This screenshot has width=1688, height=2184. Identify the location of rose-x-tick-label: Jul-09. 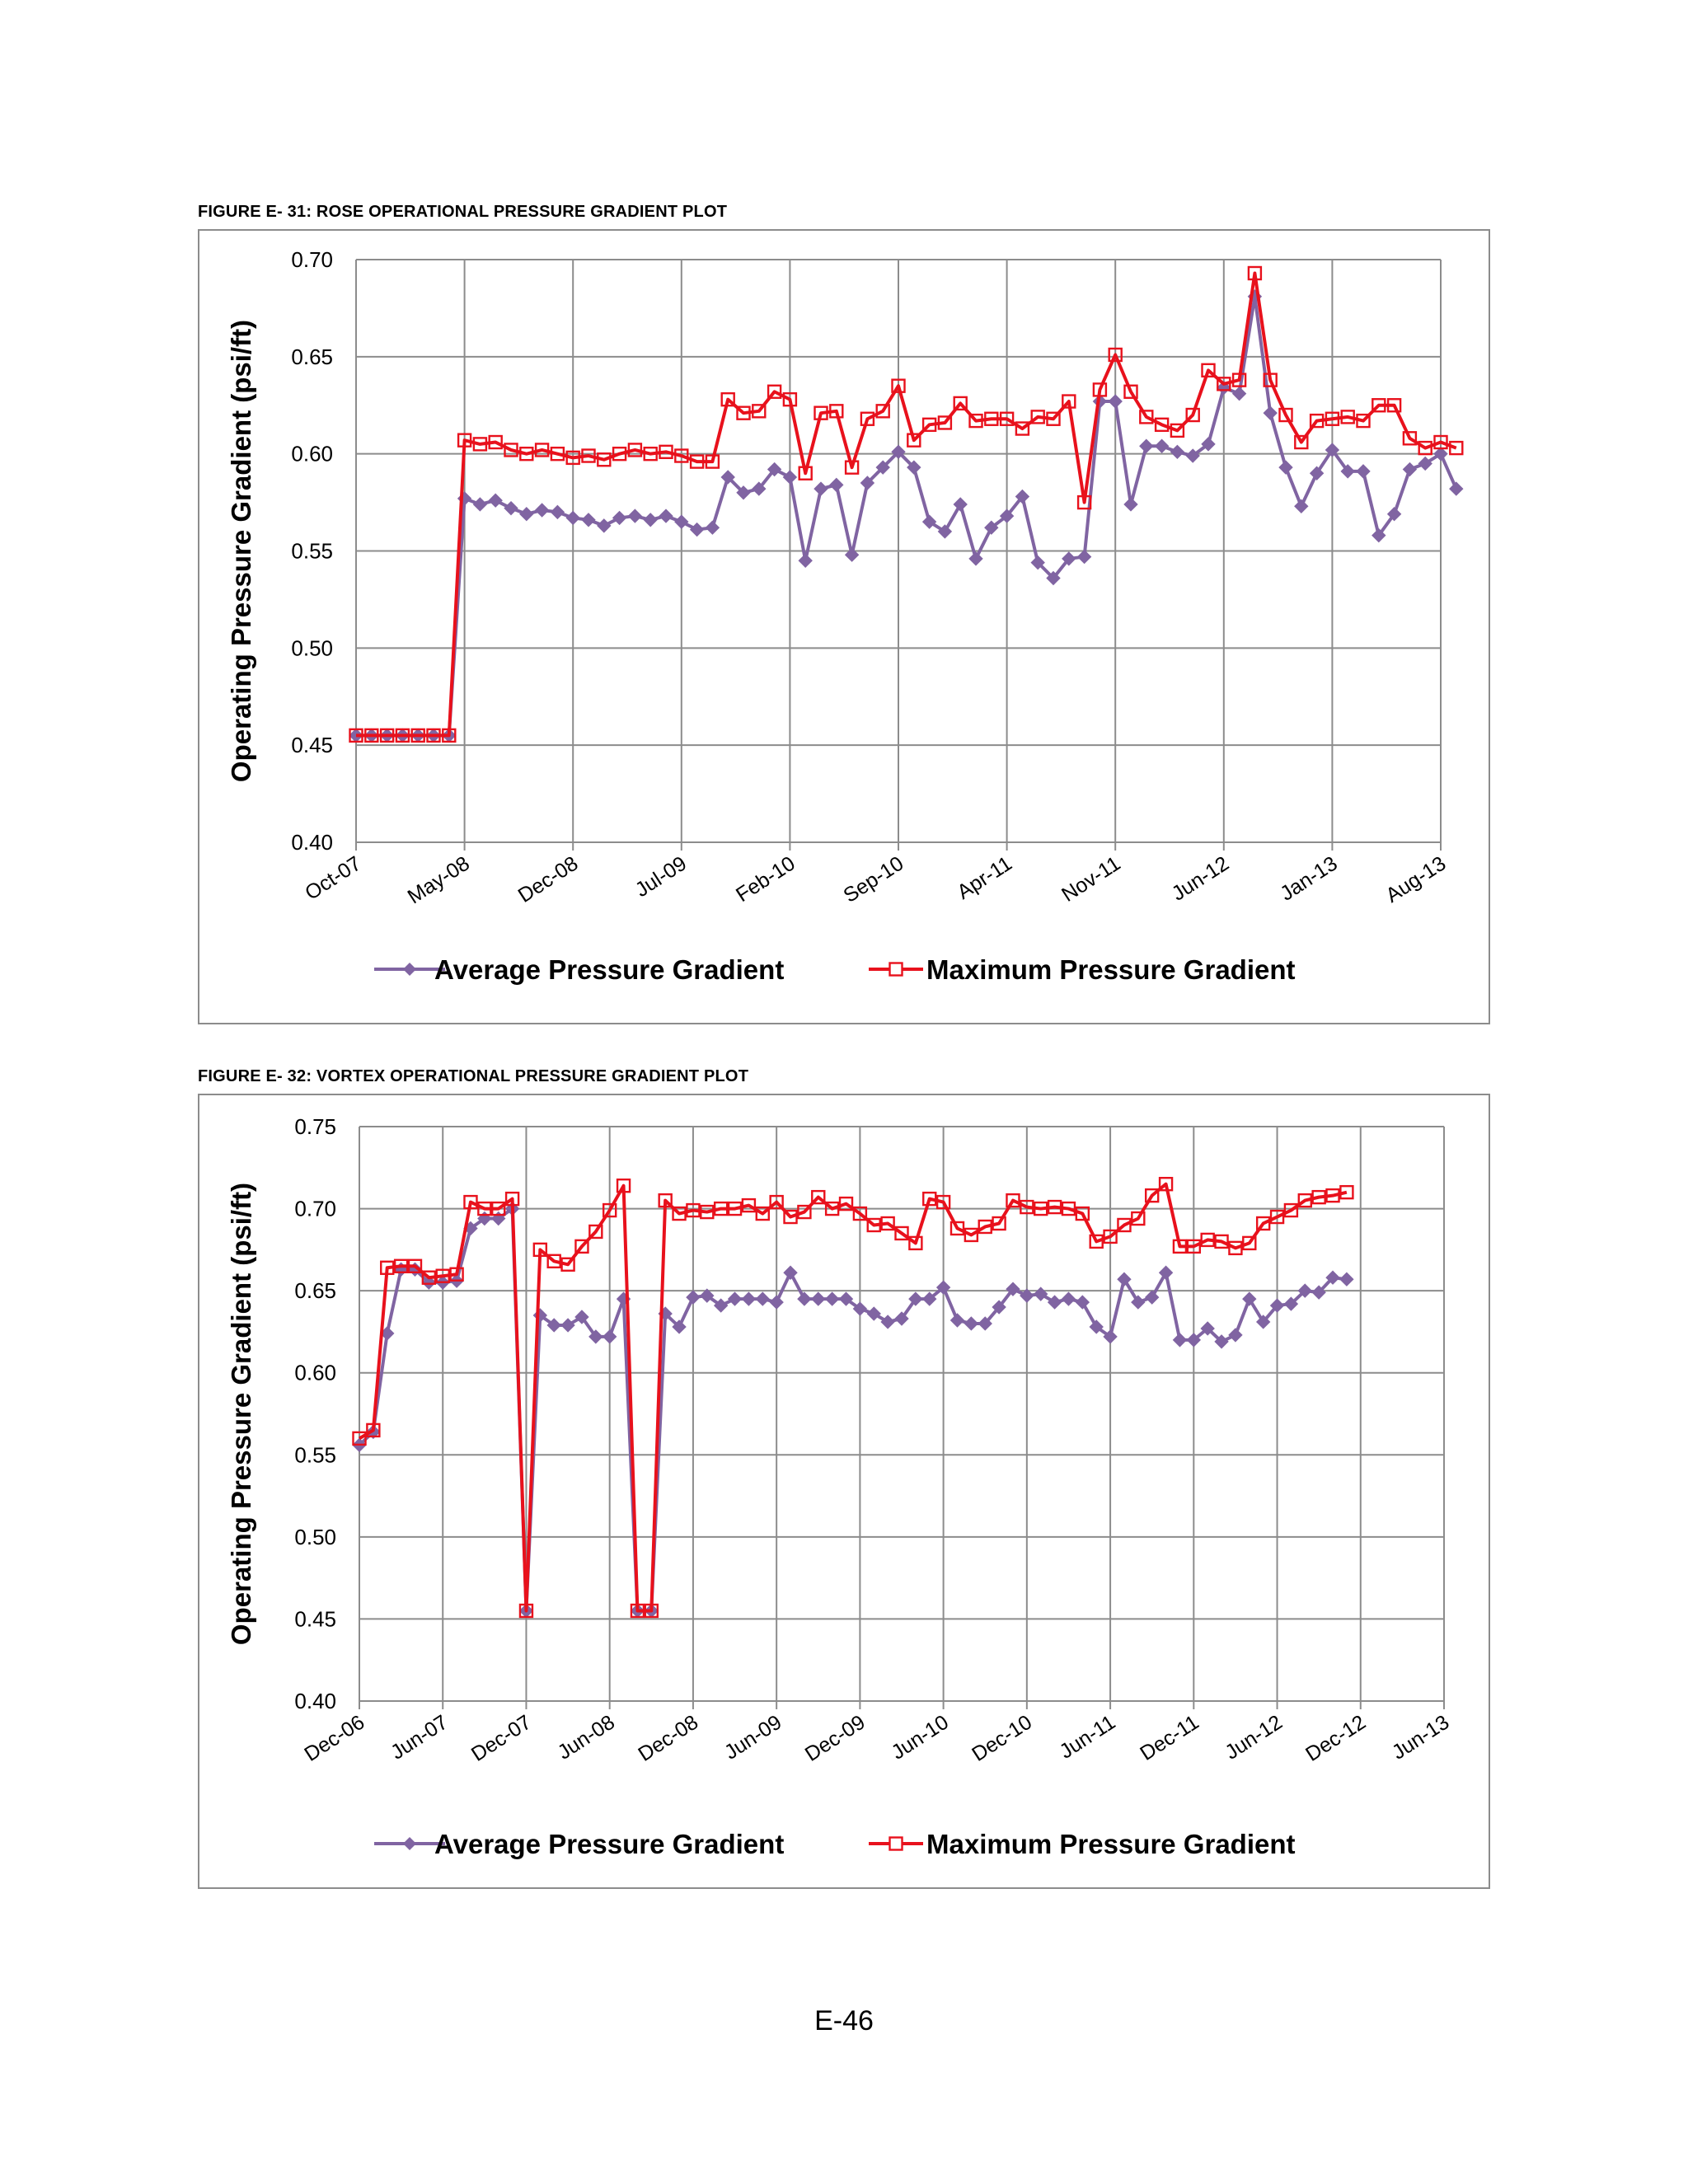
(661, 877).